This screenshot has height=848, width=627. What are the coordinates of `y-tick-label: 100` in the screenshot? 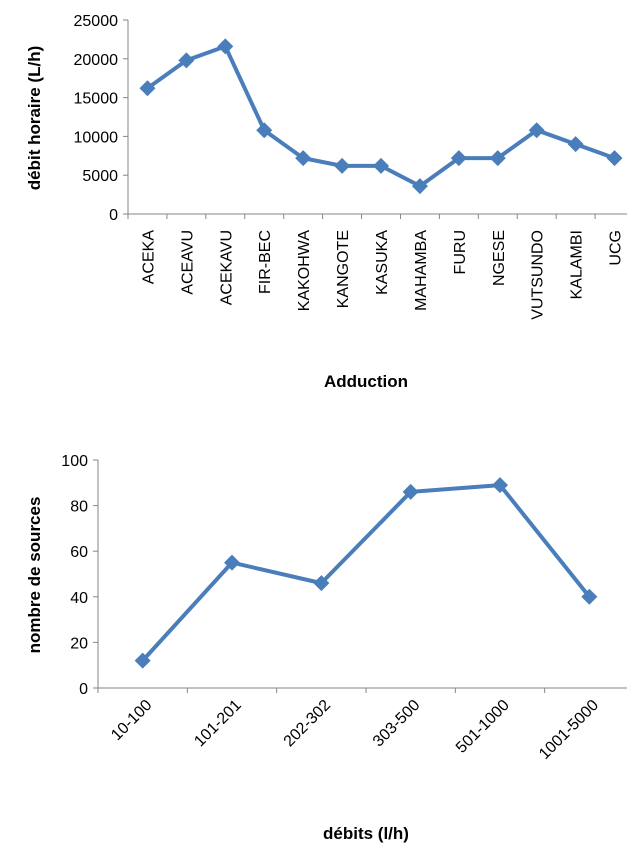 It's located at (74, 461).